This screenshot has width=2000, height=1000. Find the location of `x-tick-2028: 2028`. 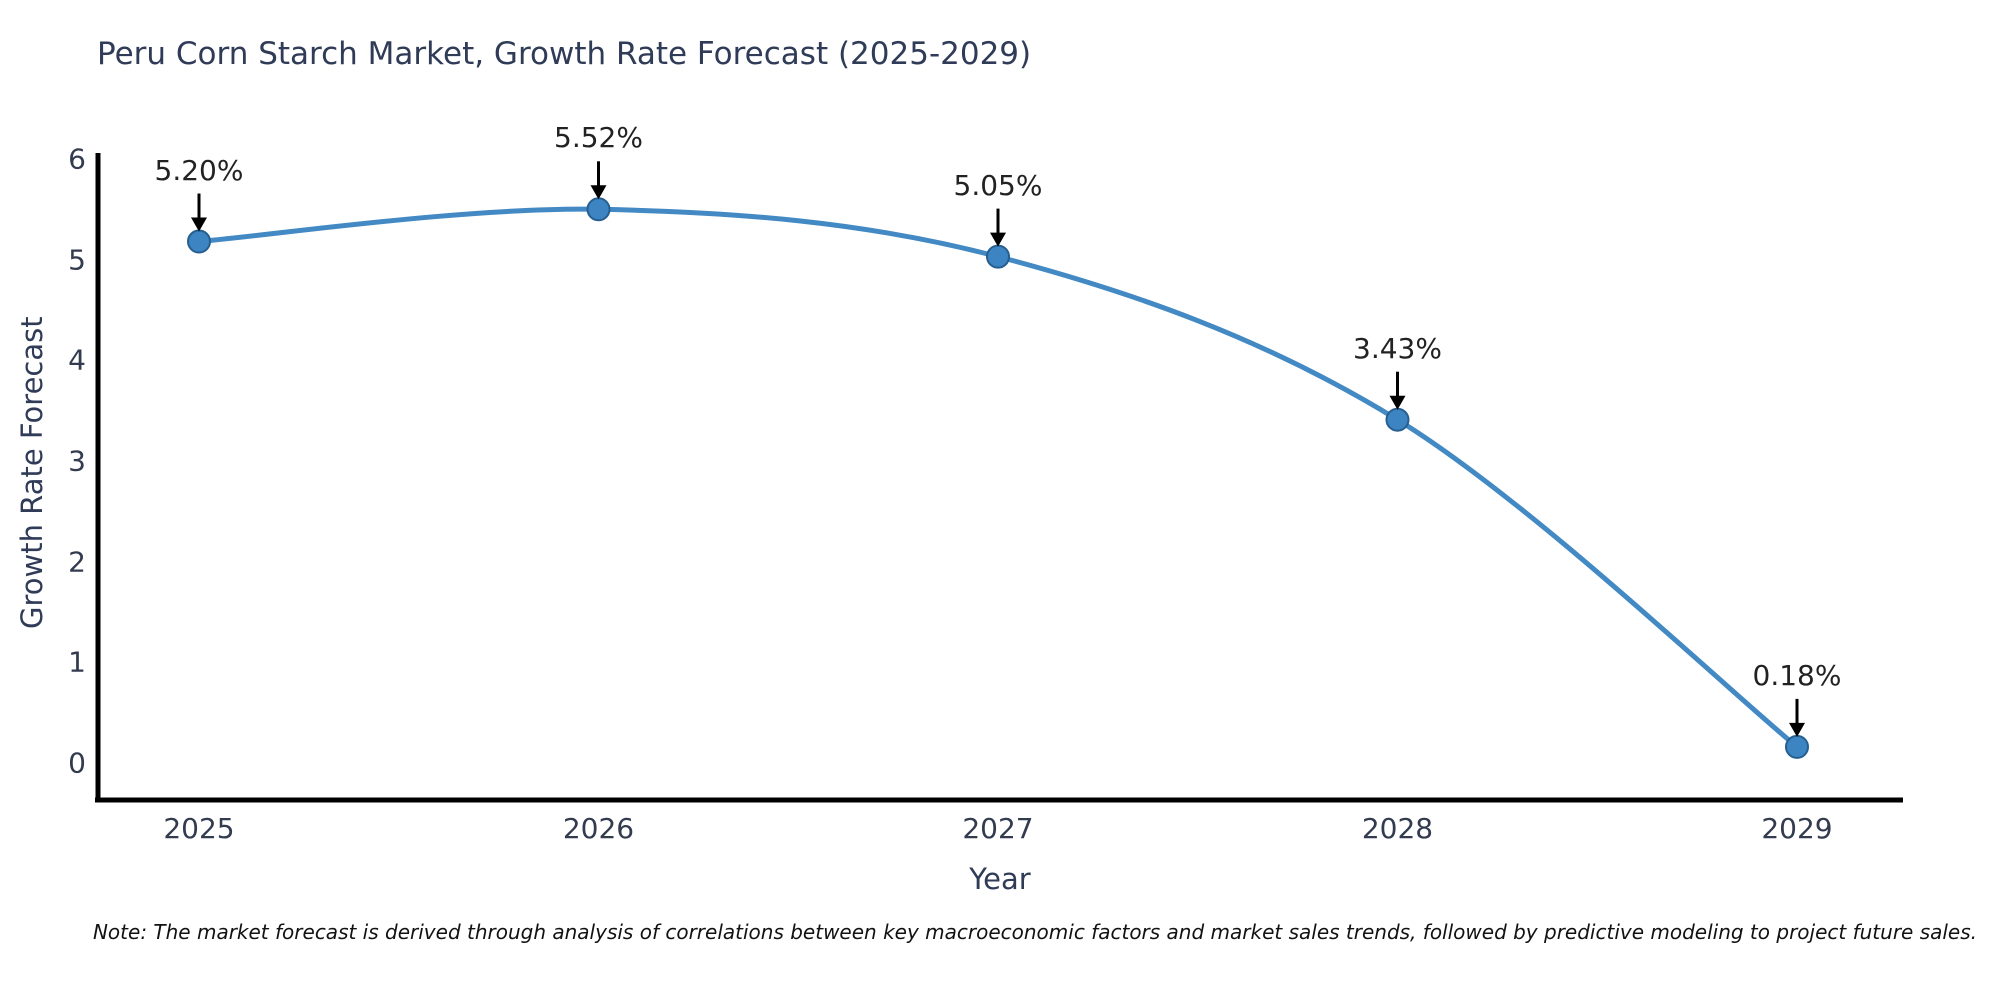

x-tick-2028: 2028 is located at coordinates (1397, 828).